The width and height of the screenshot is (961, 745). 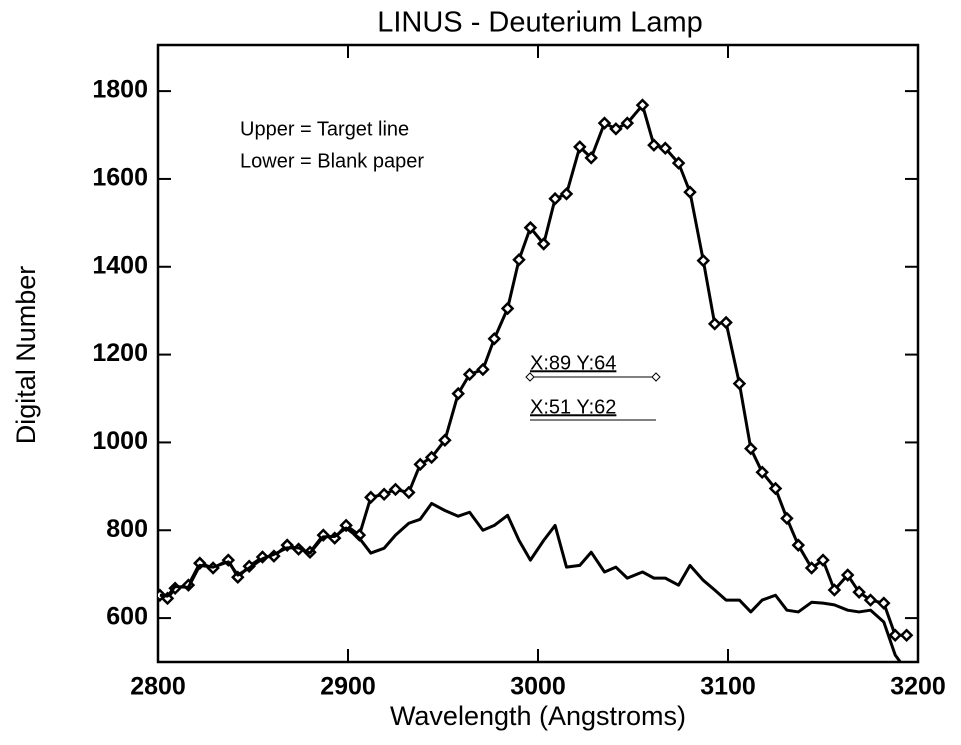 I want to click on x-tick-label: 2900, so click(x=348, y=687).